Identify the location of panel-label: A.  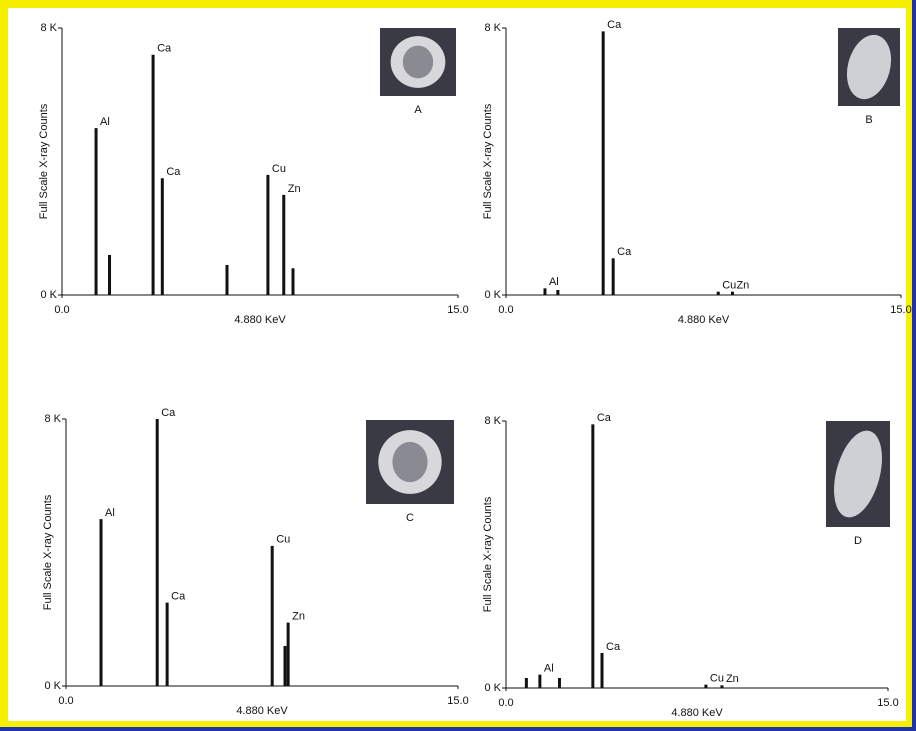
(418, 110).